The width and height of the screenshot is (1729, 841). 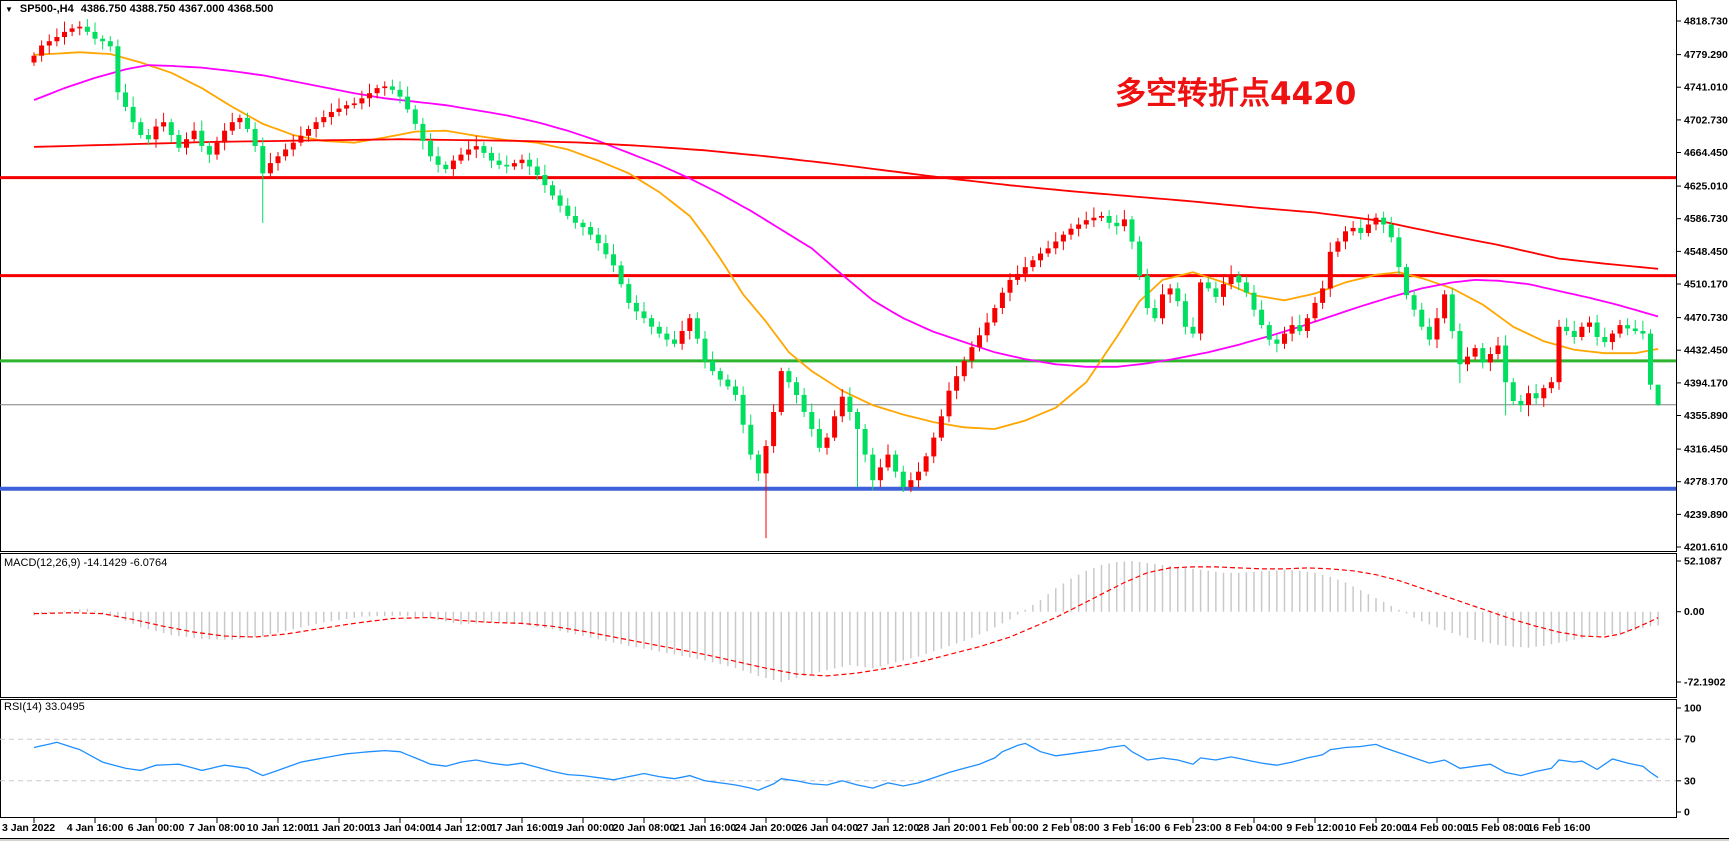 I want to click on time-axis-label: 6 Feb 23:00, so click(x=1192, y=828).